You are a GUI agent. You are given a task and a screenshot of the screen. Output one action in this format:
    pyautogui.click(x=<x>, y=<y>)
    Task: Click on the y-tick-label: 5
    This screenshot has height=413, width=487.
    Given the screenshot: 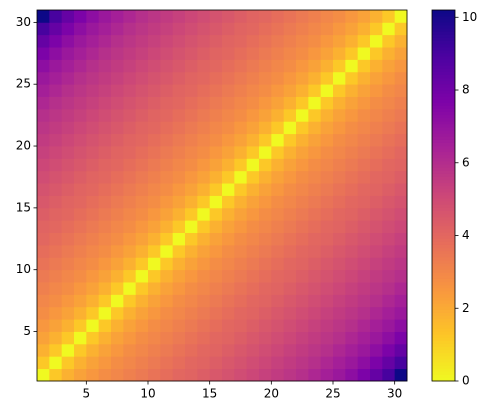 What is the action you would take?
    pyautogui.click(x=27, y=331)
    